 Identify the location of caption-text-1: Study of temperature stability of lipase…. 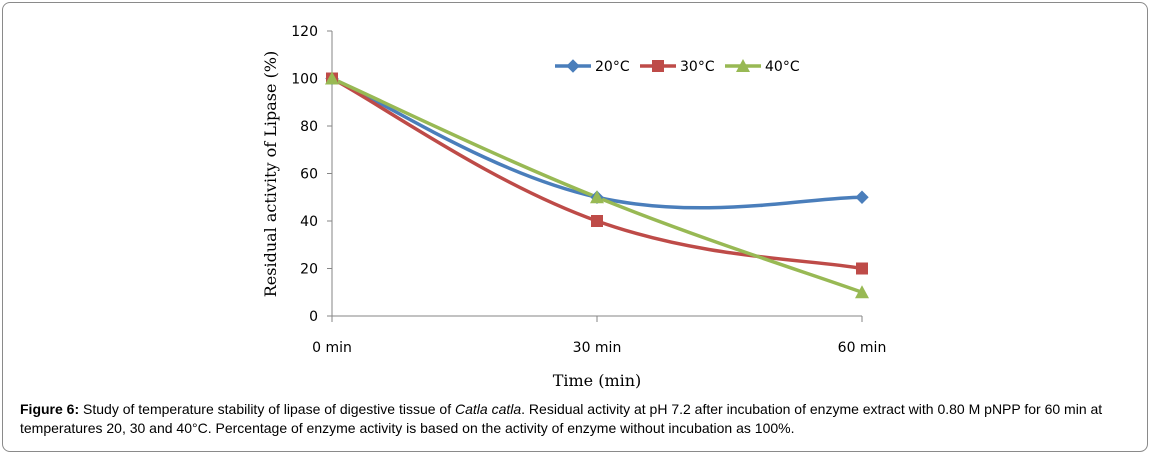
(267, 409).